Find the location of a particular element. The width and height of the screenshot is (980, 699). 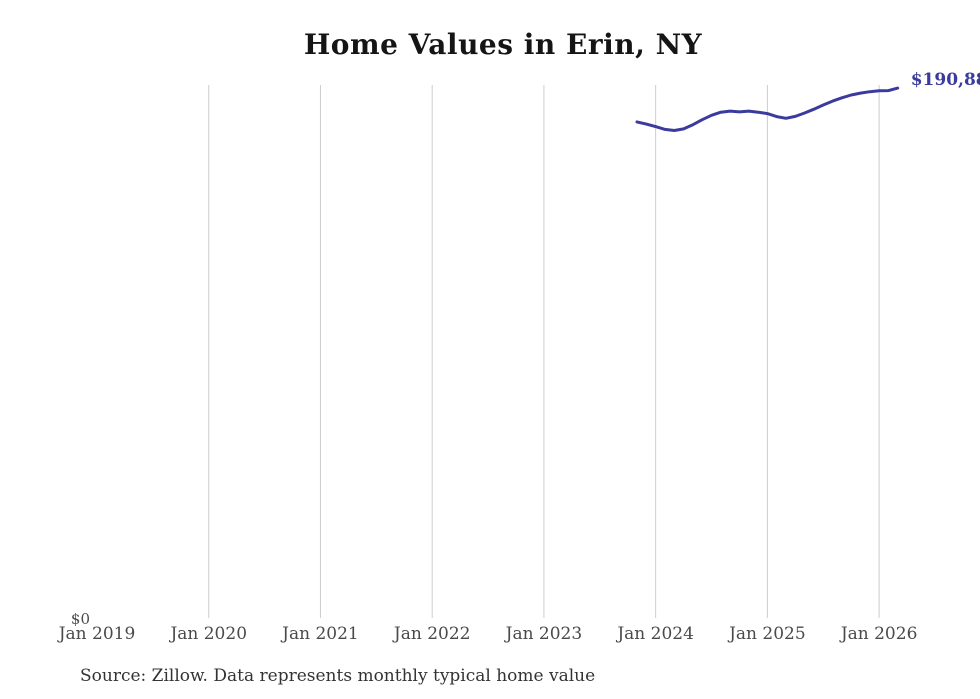

x-tick-label-jan-2020: Jan 2020 is located at coordinates (207, 634).